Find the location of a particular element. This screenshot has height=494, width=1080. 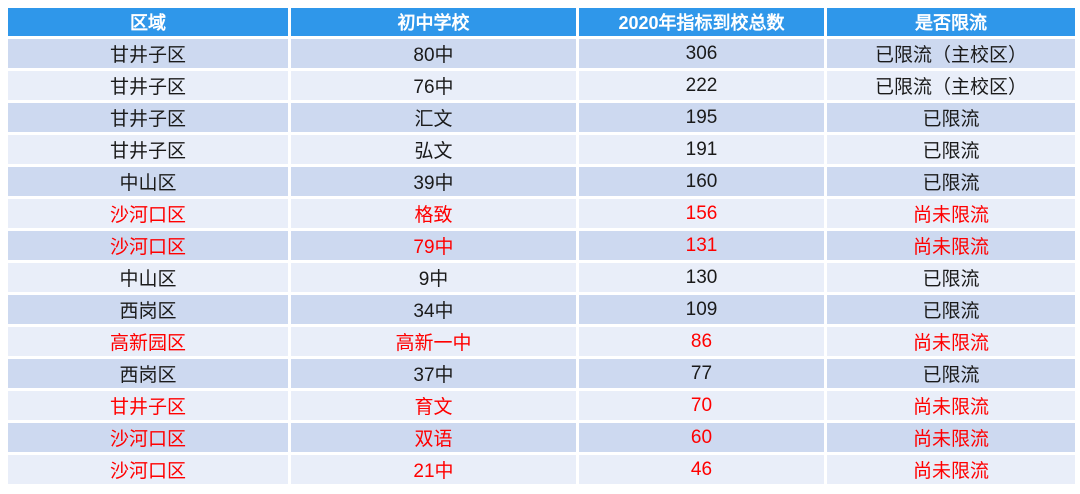

table-row: 甘井子区 育文 70 尚未限流 is located at coordinates (541, 405).